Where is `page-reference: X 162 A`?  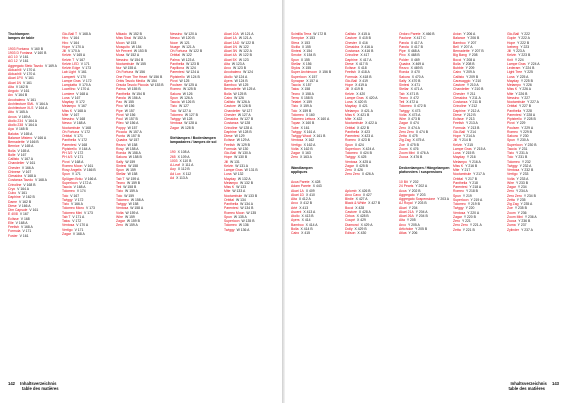 page-reference: X 162 A is located at coordinates (309, 144).